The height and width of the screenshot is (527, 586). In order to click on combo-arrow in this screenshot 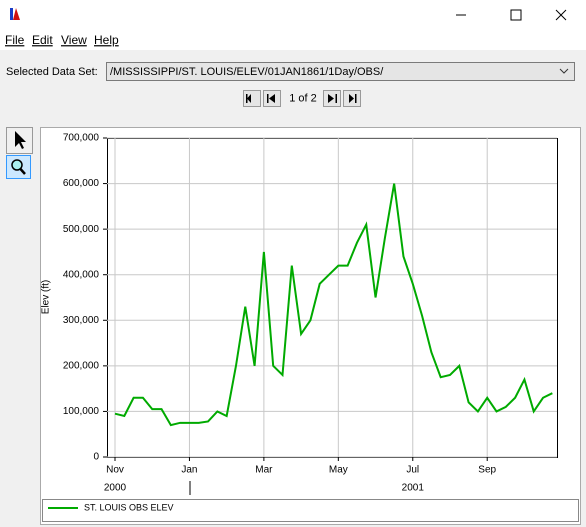, I will do `click(564, 71)`.